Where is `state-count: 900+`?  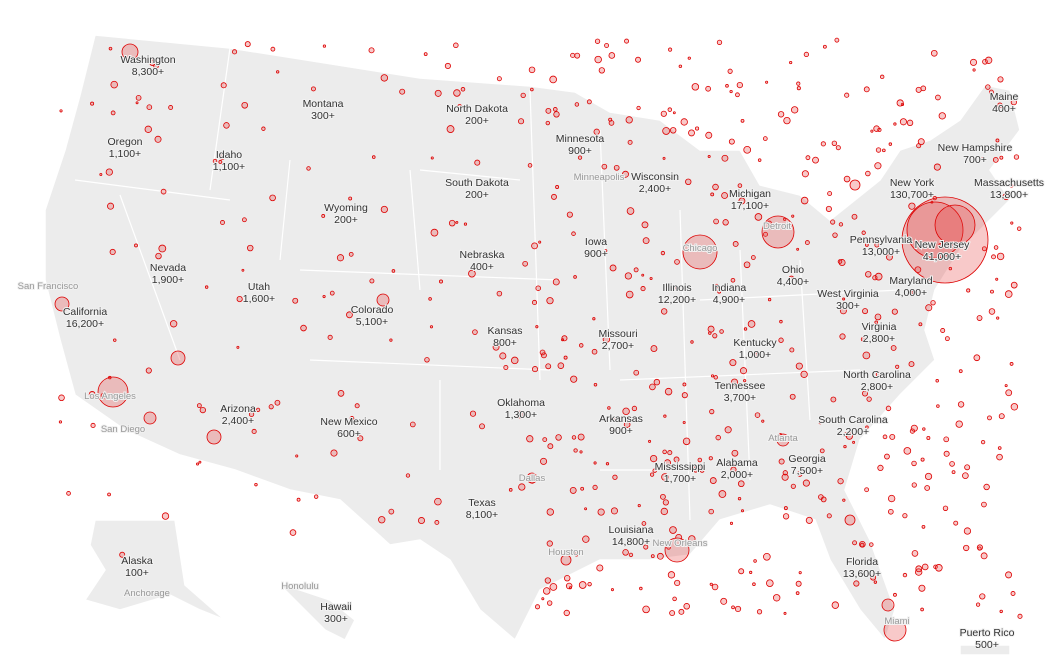
state-count: 900+ is located at coordinates (580, 151).